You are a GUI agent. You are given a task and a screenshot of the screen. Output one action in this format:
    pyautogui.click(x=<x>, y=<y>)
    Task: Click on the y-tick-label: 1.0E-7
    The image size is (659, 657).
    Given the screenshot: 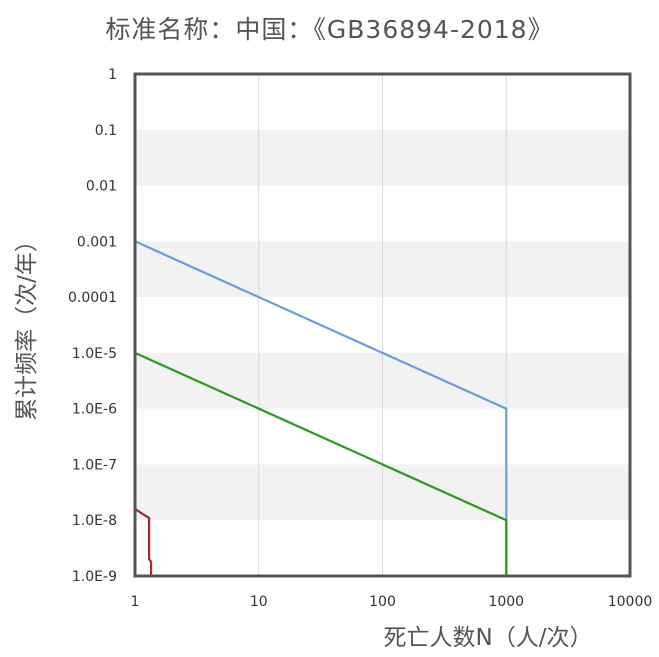 What is the action you would take?
    pyautogui.click(x=94, y=465)
    